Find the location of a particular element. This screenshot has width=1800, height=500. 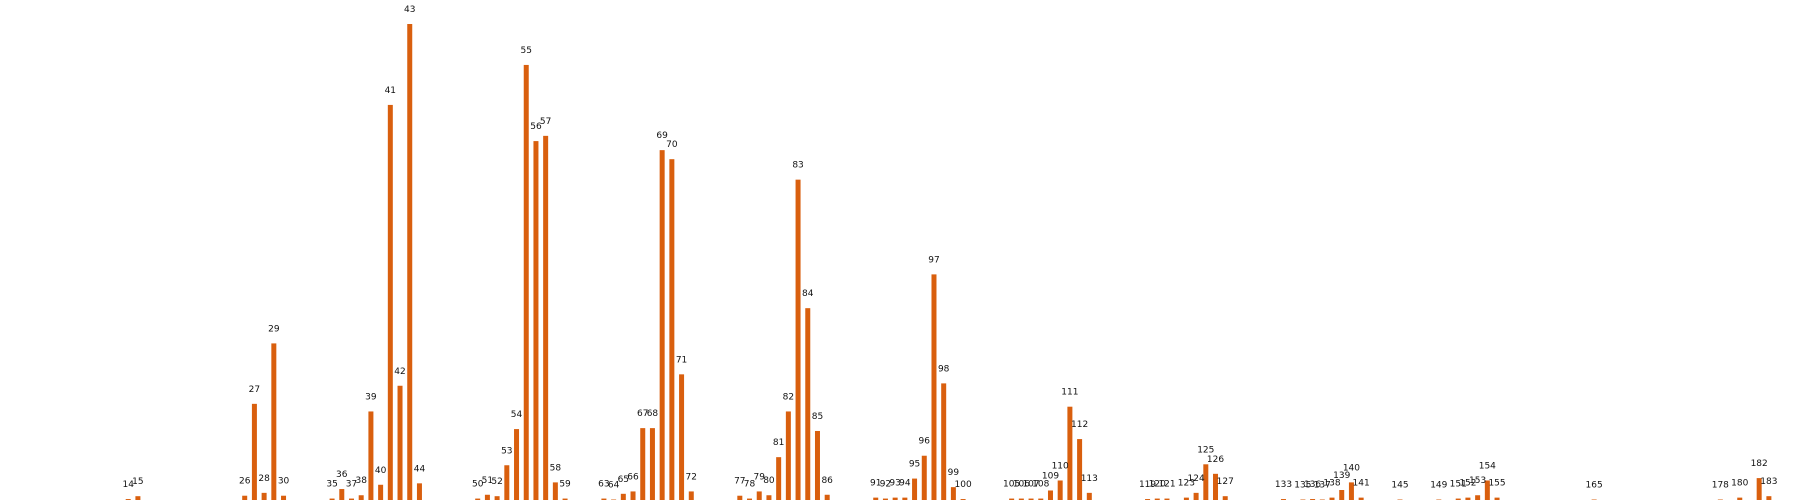

bar-label-125: 125 is located at coordinates (1205, 450).